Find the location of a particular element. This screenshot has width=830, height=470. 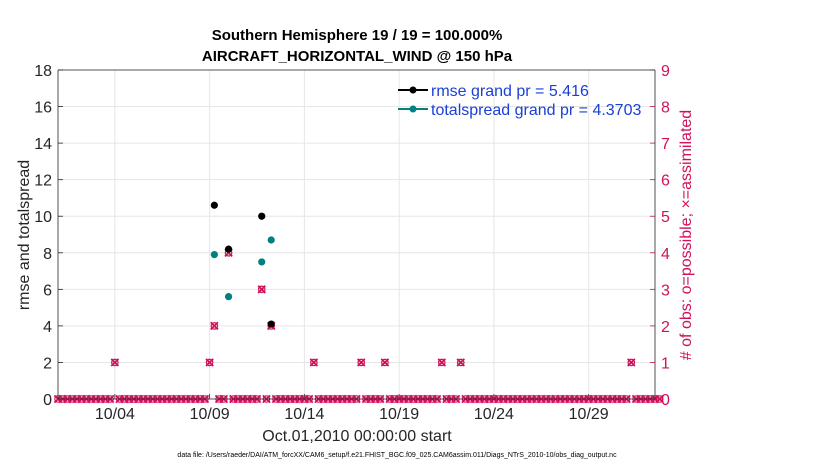

y-left-tick-label: 16 is located at coordinates (43, 108).